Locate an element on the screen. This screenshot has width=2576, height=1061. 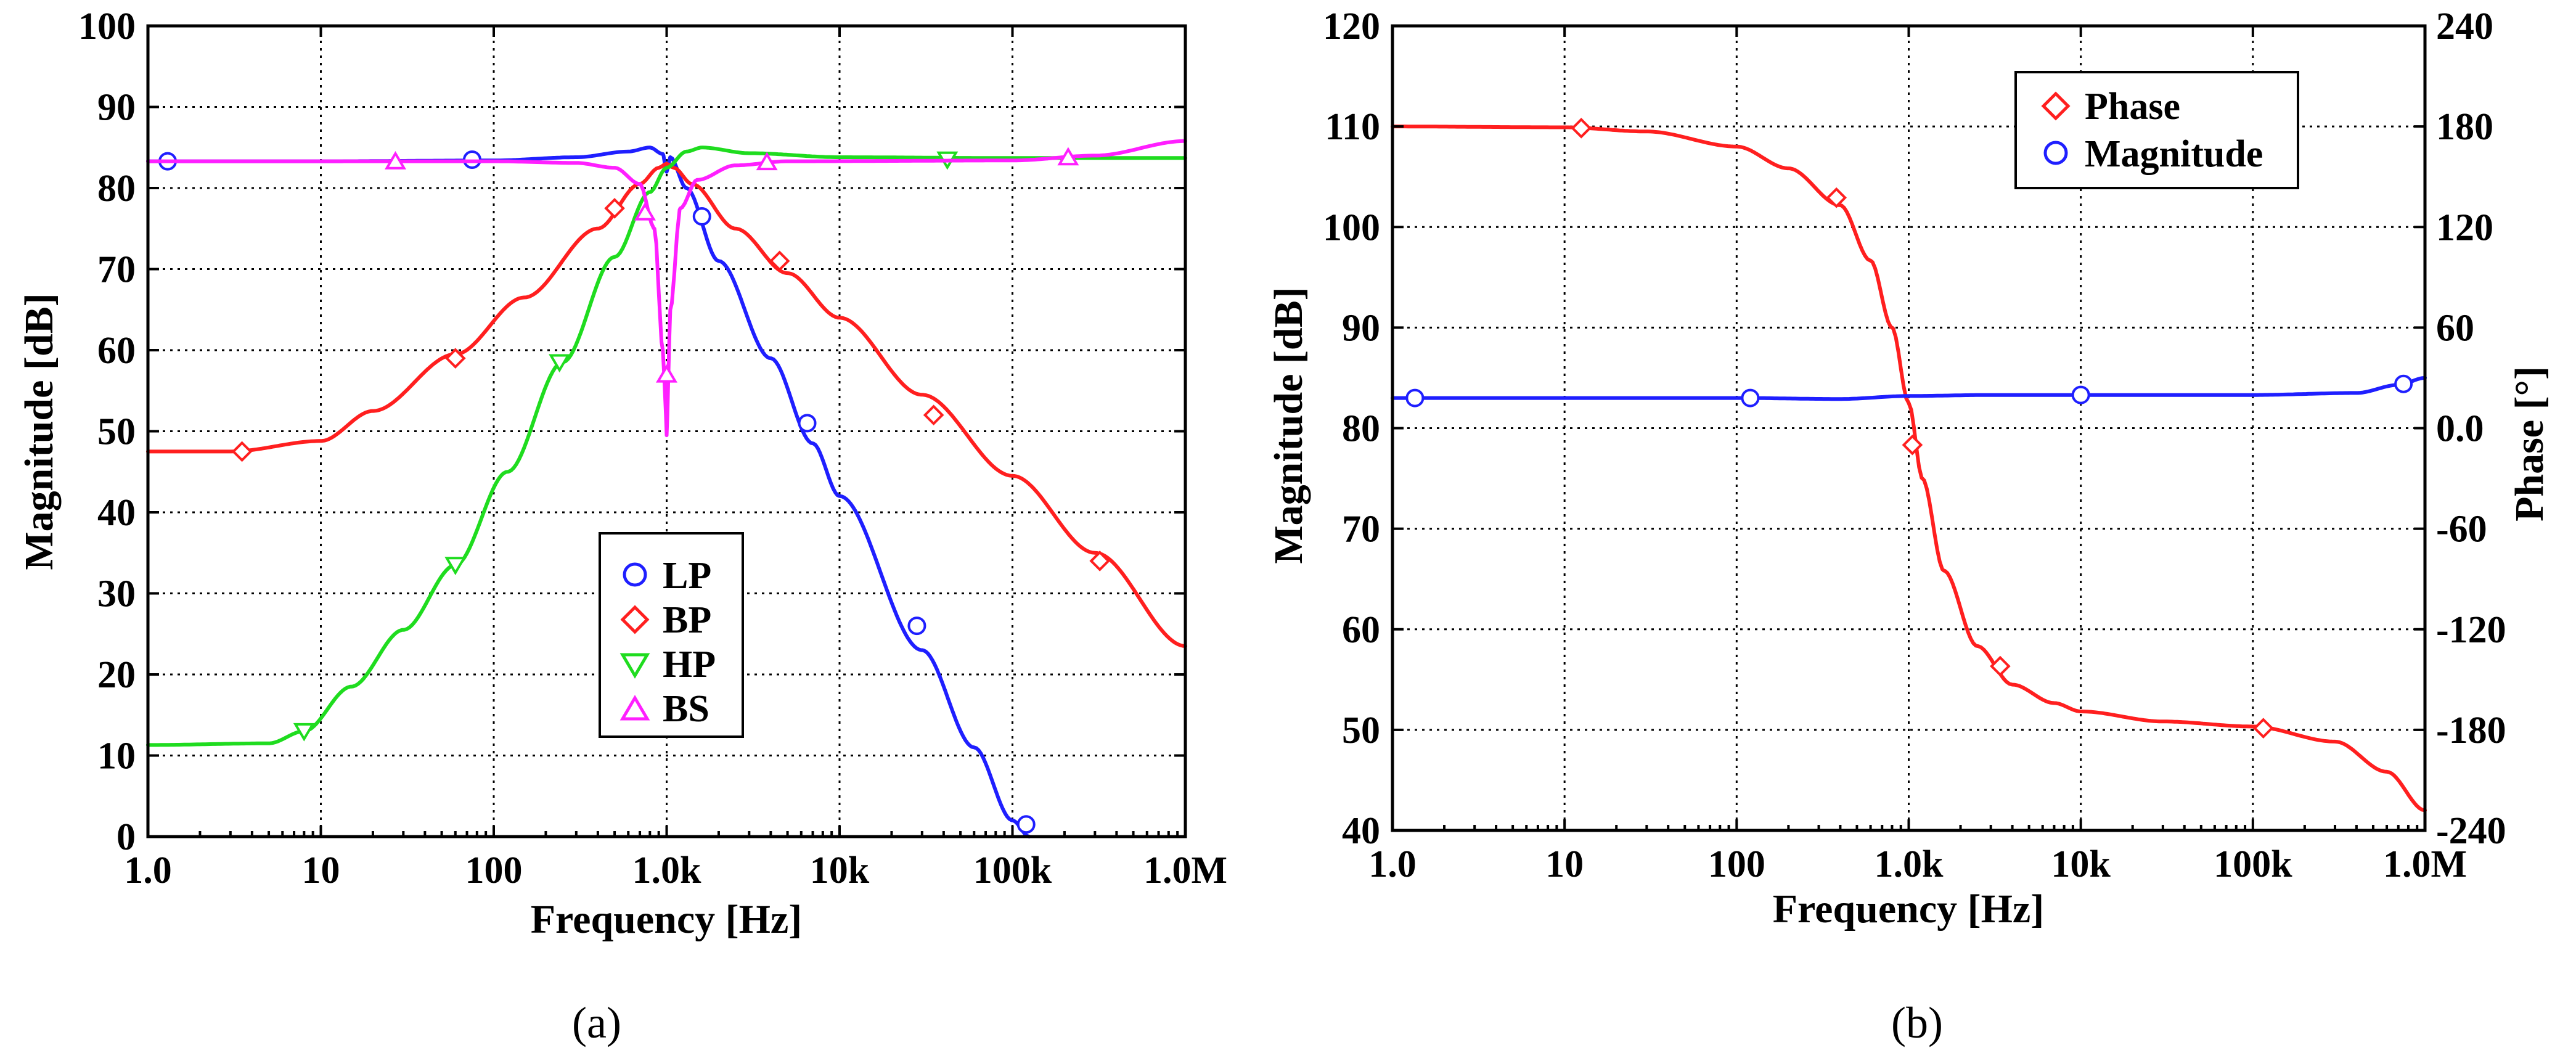
panel-b-y-tick-label: 60 is located at coordinates (1361, 630).